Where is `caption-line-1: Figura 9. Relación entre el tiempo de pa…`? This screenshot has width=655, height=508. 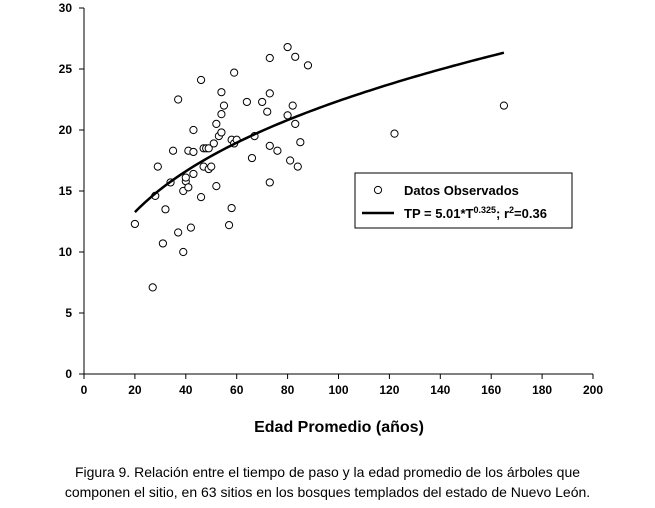
caption-line-1: Figura 9. Relación entre el tiempo de pa… is located at coordinates (327, 472).